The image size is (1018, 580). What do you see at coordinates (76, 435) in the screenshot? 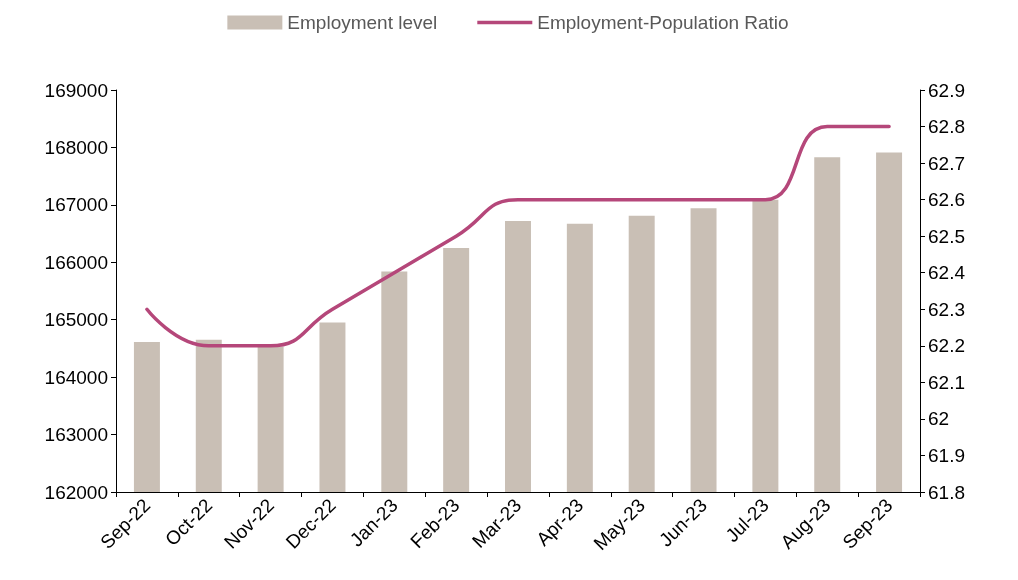
I see `y-tick-label: 163000` at bounding box center [76, 435].